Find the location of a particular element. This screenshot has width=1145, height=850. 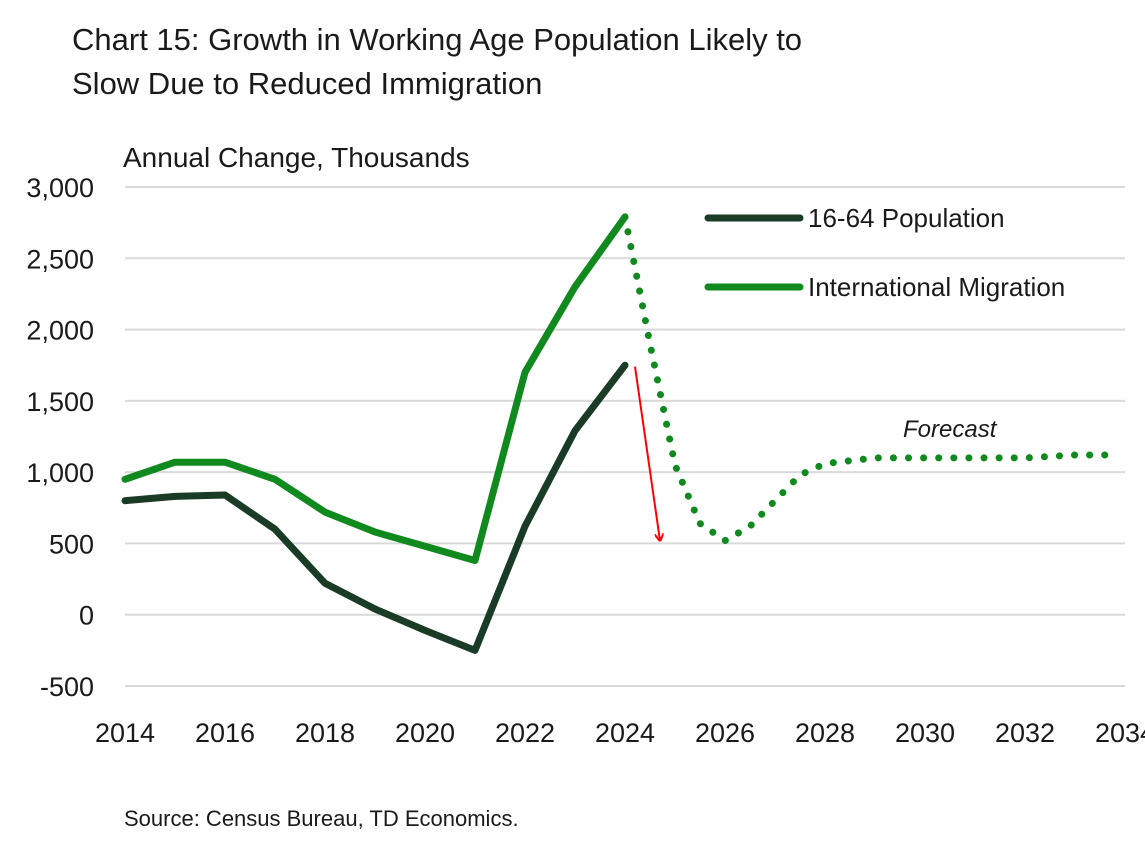

y-tick-label: 2,500 is located at coordinates (60, 259).